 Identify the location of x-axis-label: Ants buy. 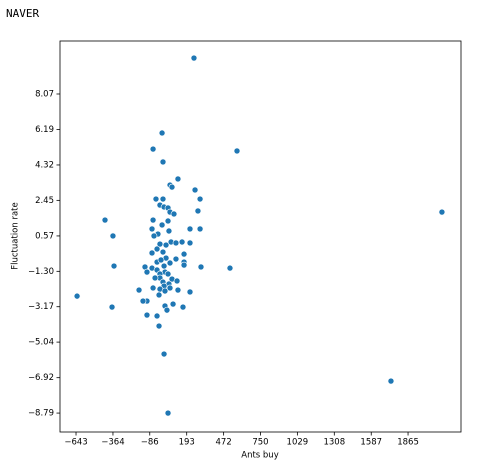
(259, 456).